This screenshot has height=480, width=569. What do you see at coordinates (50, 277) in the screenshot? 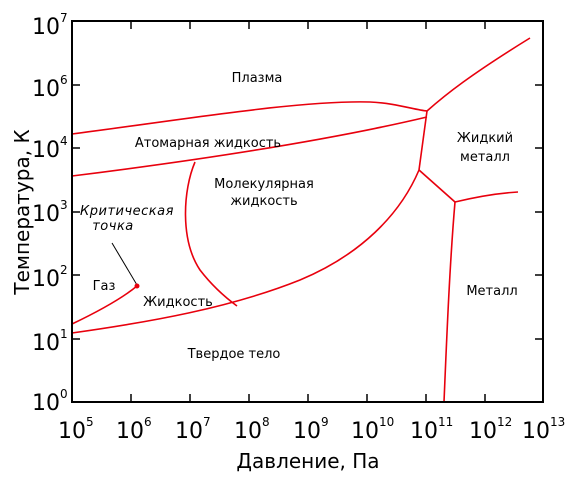
I see `y-tick-label: 10²` at bounding box center [50, 277].